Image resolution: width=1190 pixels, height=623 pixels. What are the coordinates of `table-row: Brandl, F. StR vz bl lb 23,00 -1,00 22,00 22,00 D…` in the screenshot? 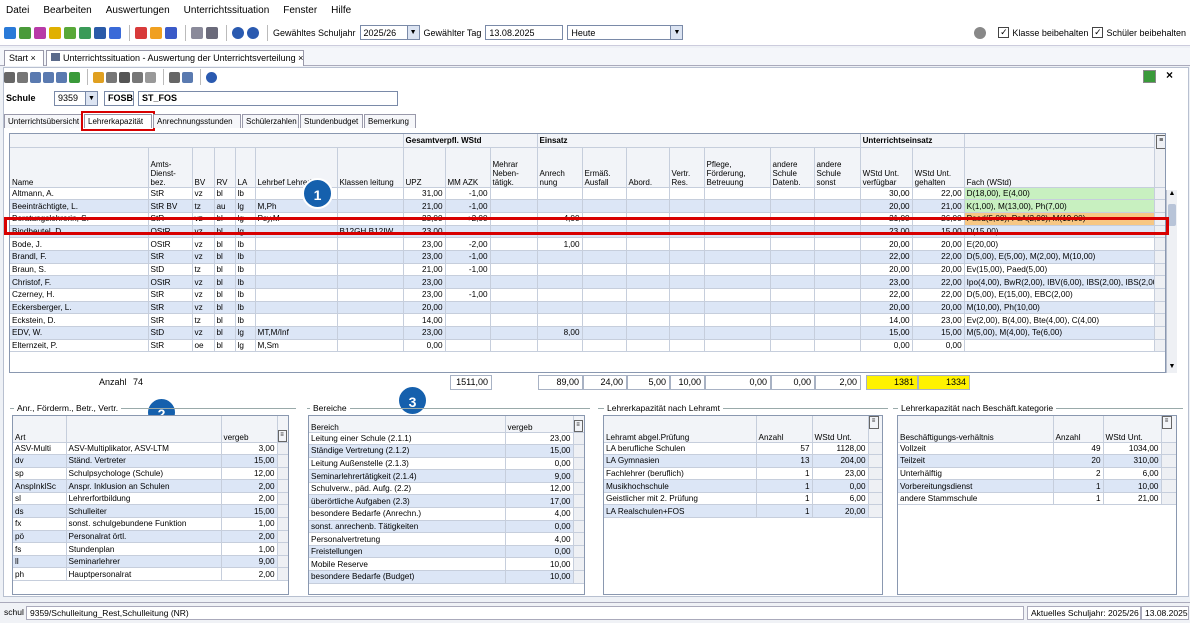 It's located at (587, 257).